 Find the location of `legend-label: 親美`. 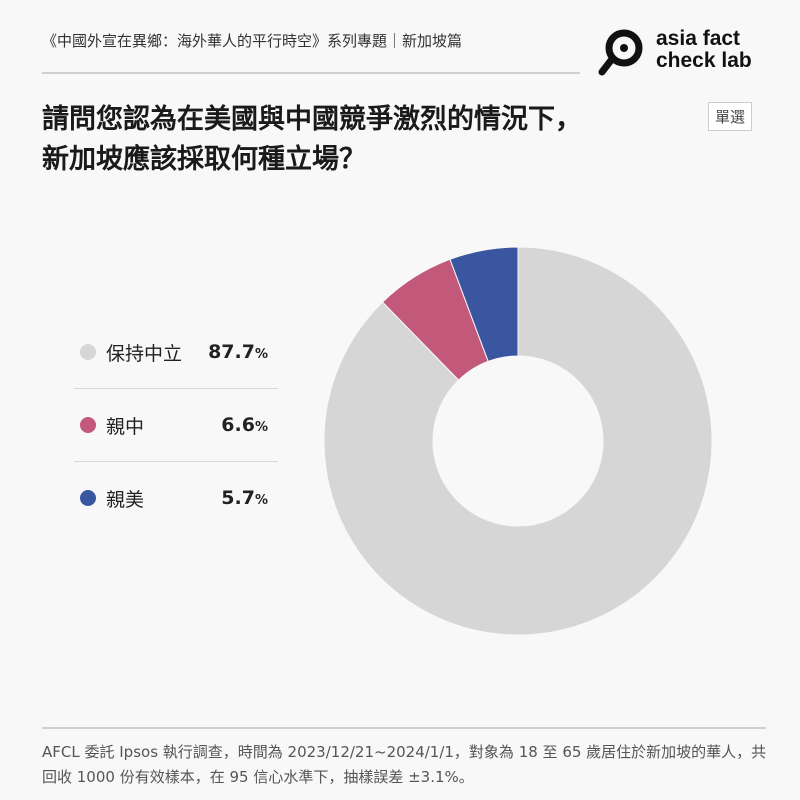

legend-label: 親美 is located at coordinates (125, 499).